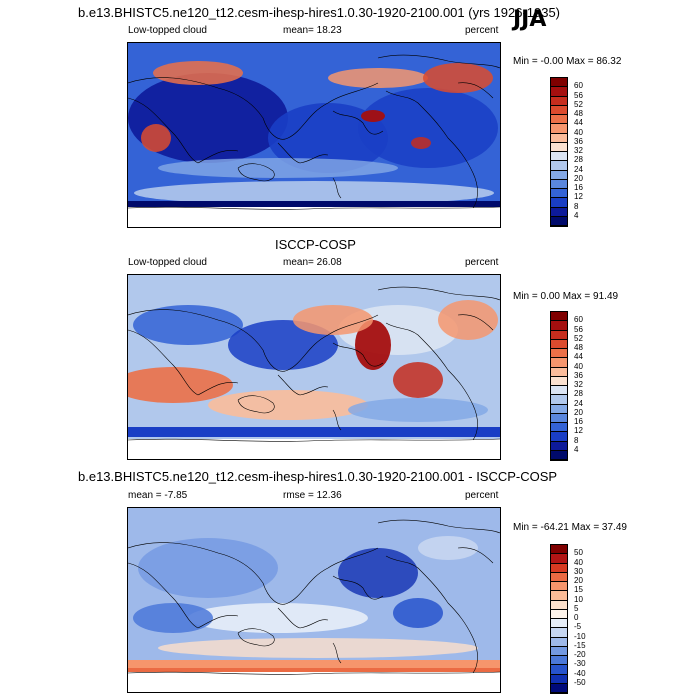 This screenshot has width=700, height=700. Describe the element at coordinates (570, 527) in the screenshot. I see `panel3-minmax: Min = -64.21 Max = 37.49` at that location.